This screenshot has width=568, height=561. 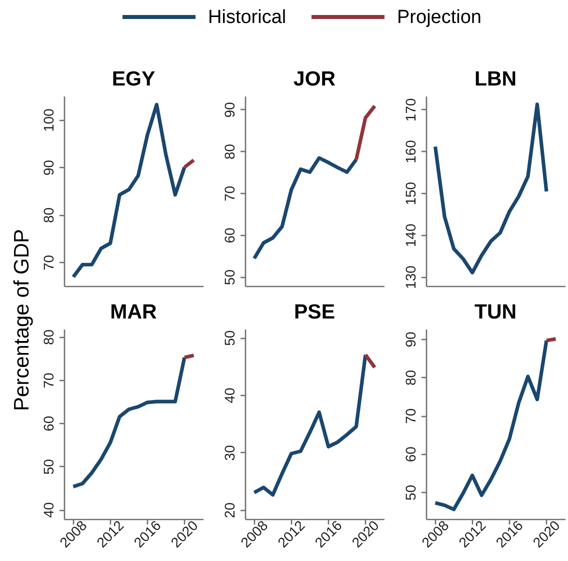 What do you see at coordinates (410, 194) in the screenshot?
I see `y-tick-label: 150` at bounding box center [410, 194].